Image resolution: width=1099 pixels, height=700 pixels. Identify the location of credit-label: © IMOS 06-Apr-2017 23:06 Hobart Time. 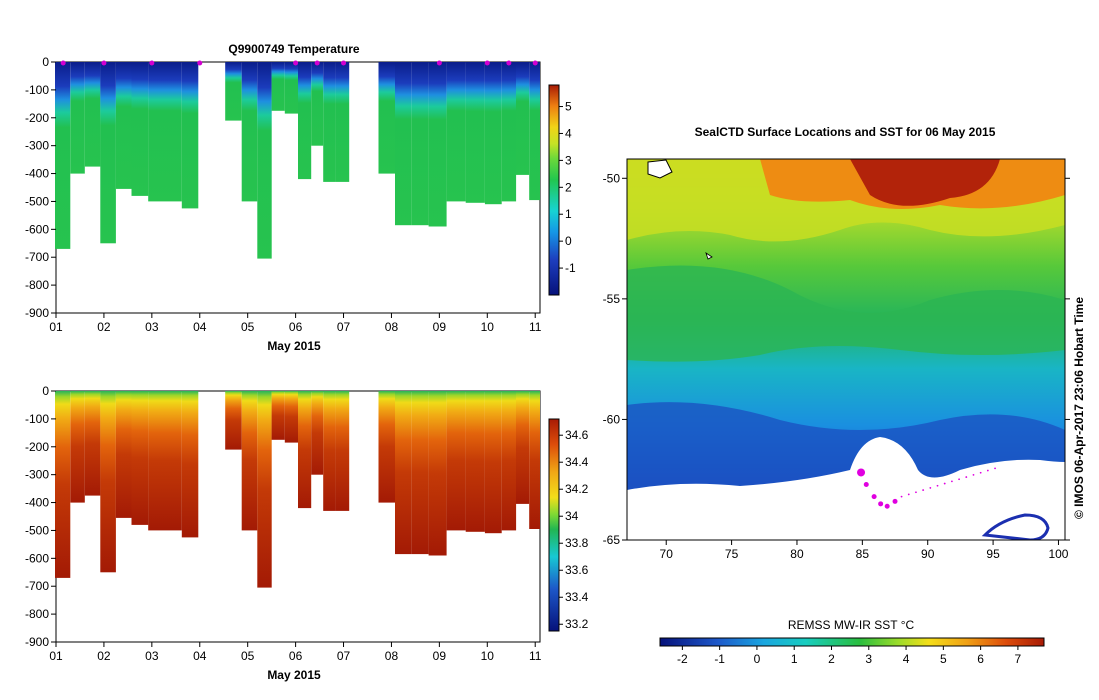
(1079, 408).